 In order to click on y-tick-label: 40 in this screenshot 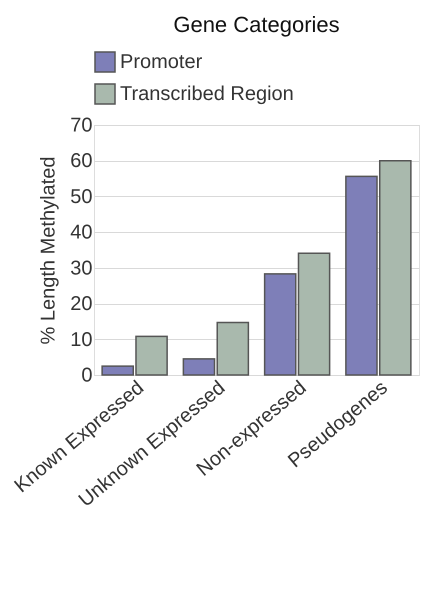, I will do `click(81, 233)`.